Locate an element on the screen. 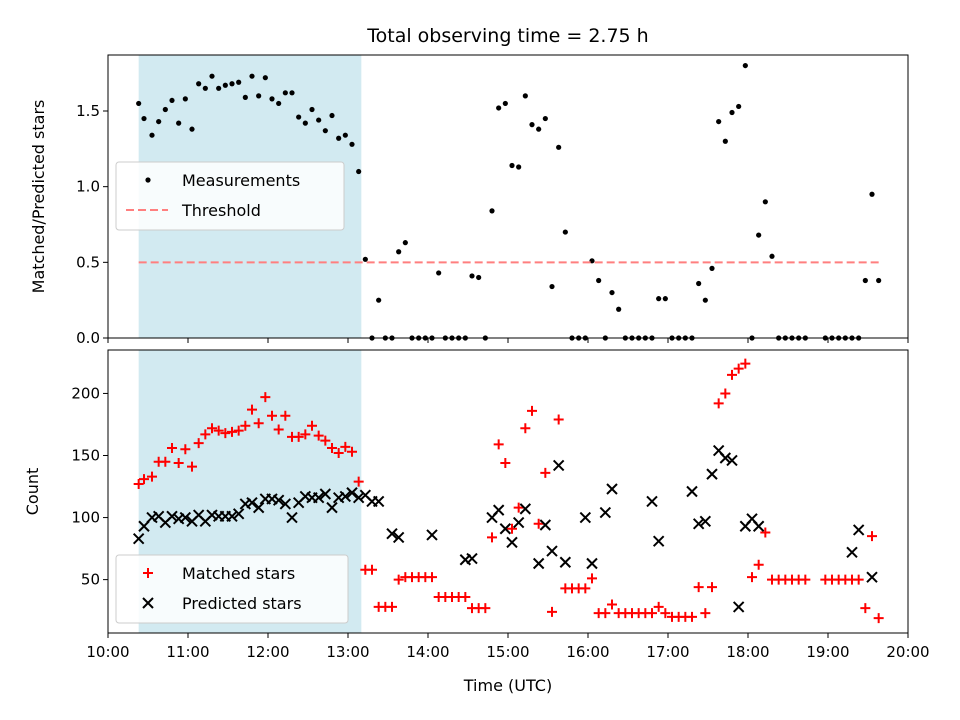  legend-box is located at coordinates (230, 196).